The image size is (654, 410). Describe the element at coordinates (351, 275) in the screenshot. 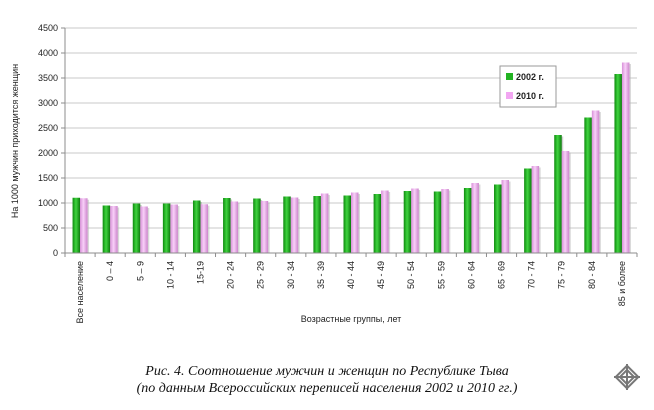

I see `x-tick-label: 40 - 44` at that location.